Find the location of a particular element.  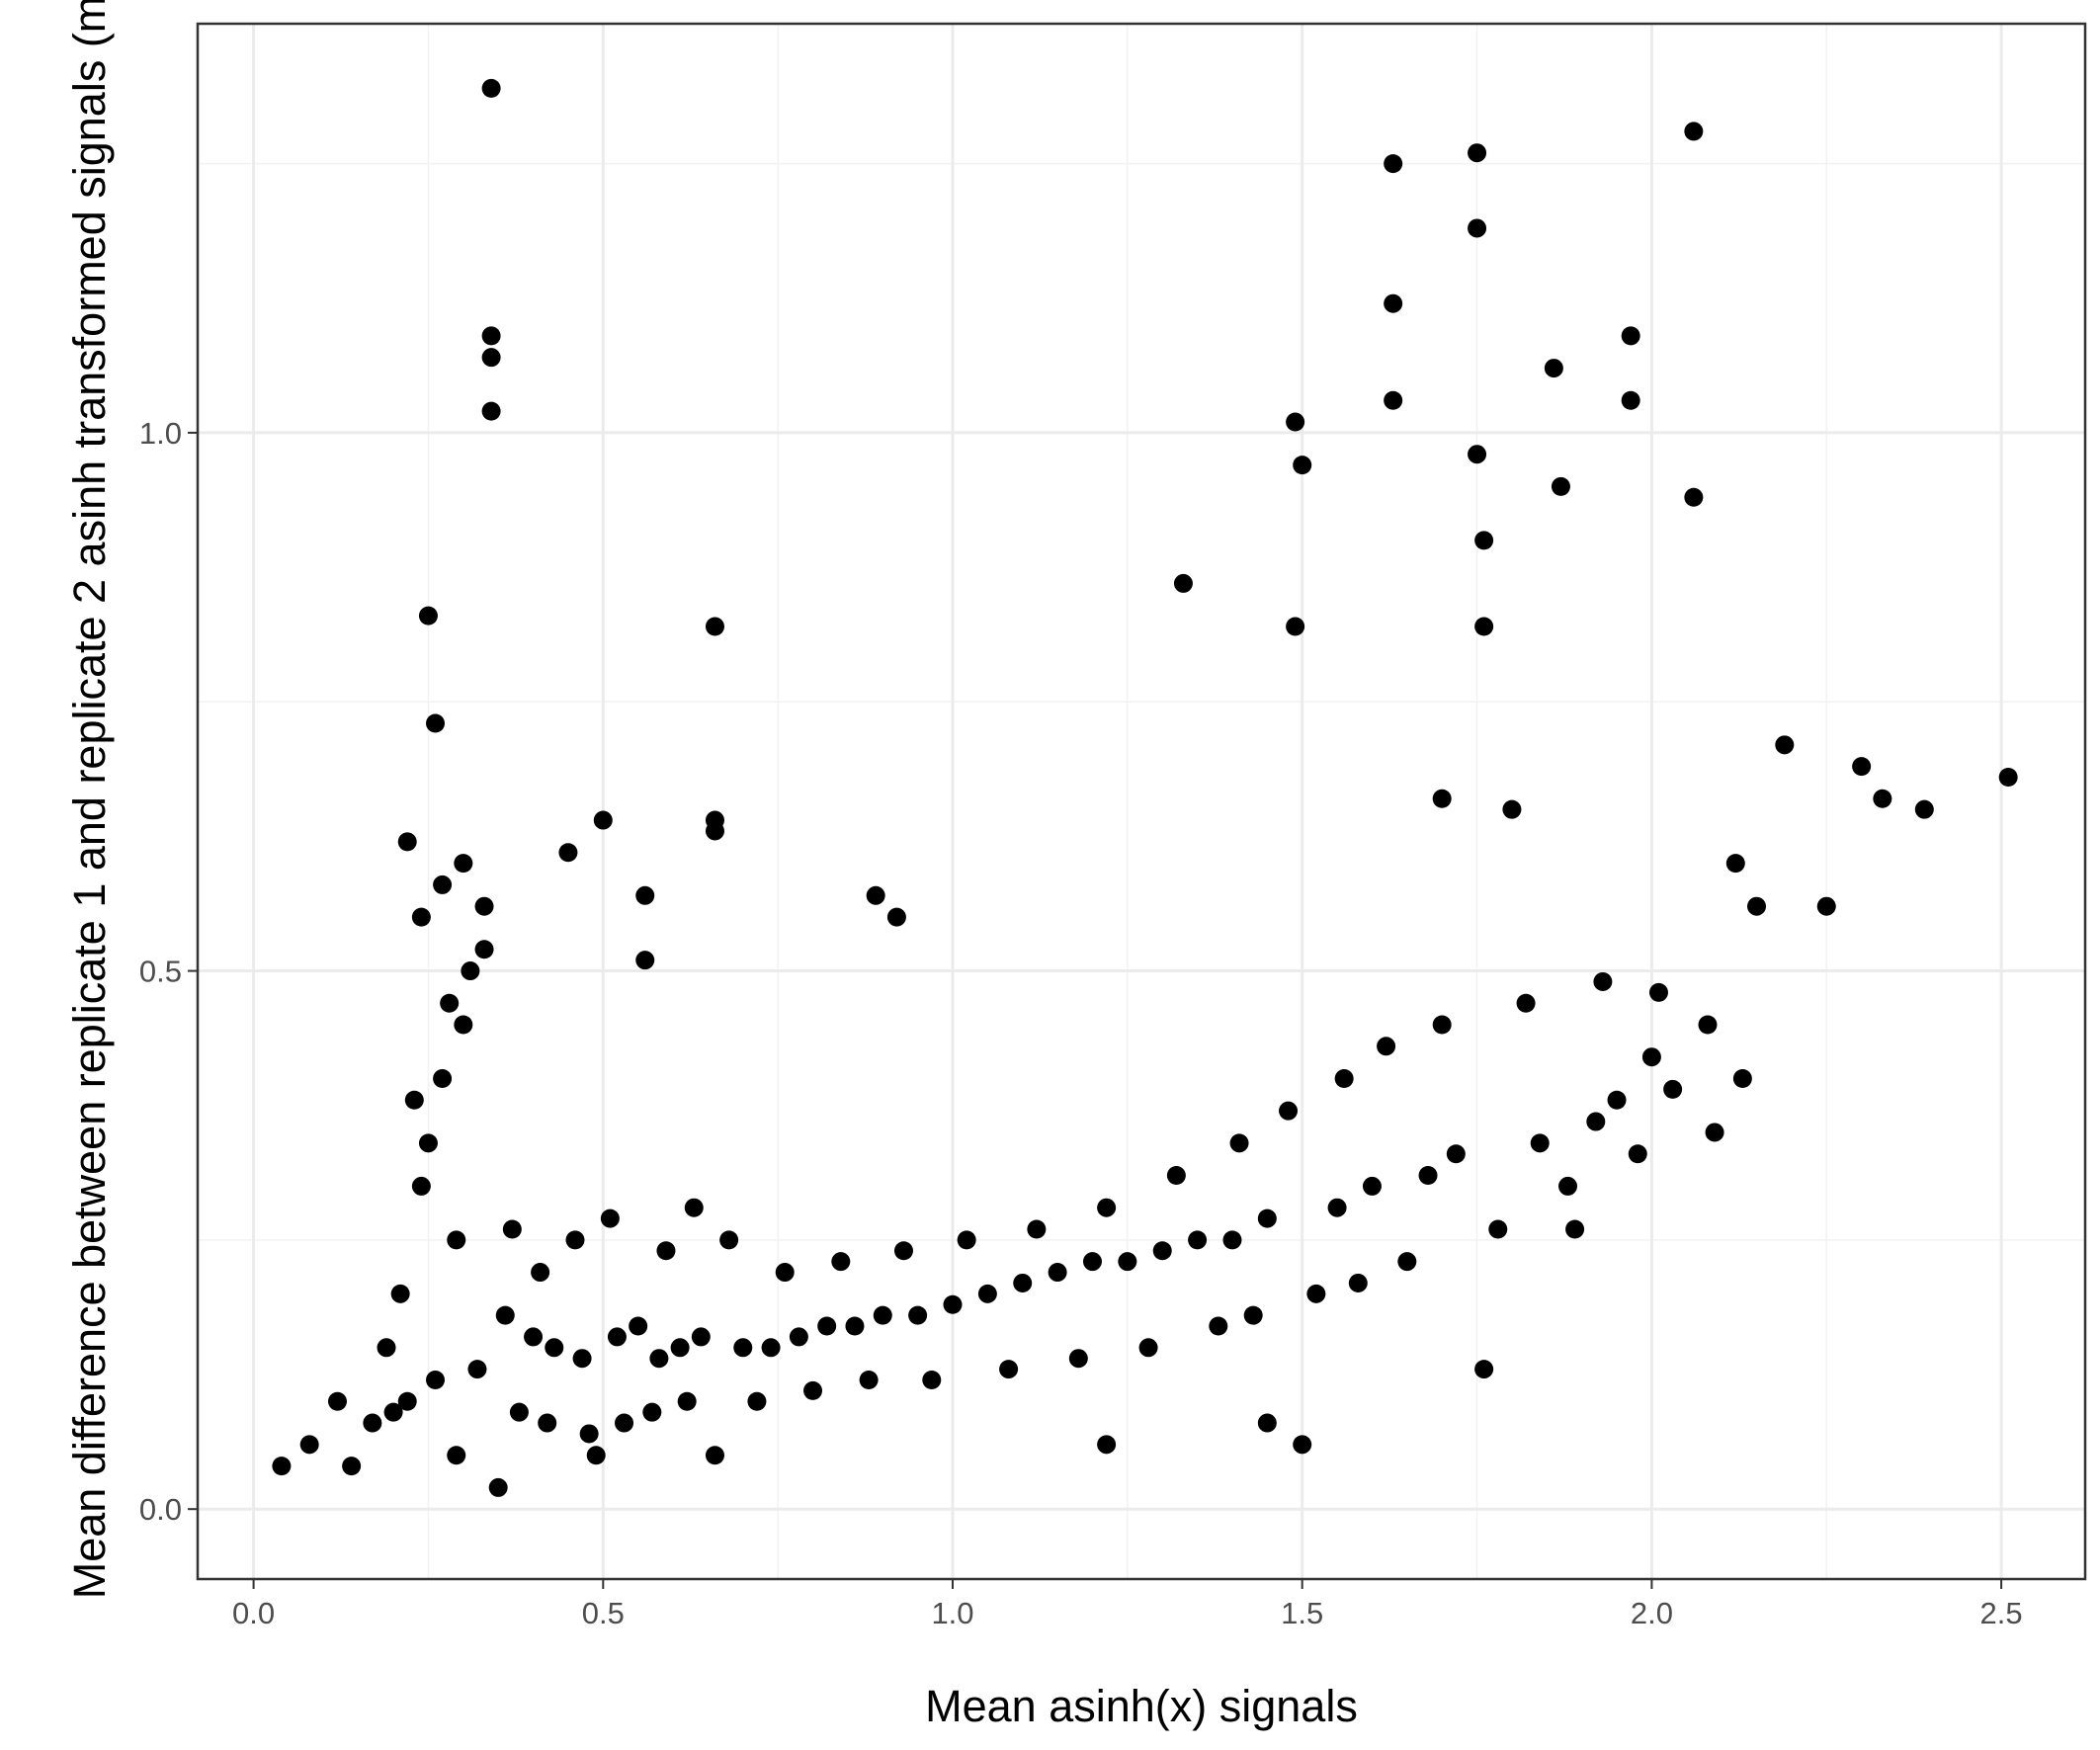

x-tick-label: 1.0 is located at coordinates (952, 1613).